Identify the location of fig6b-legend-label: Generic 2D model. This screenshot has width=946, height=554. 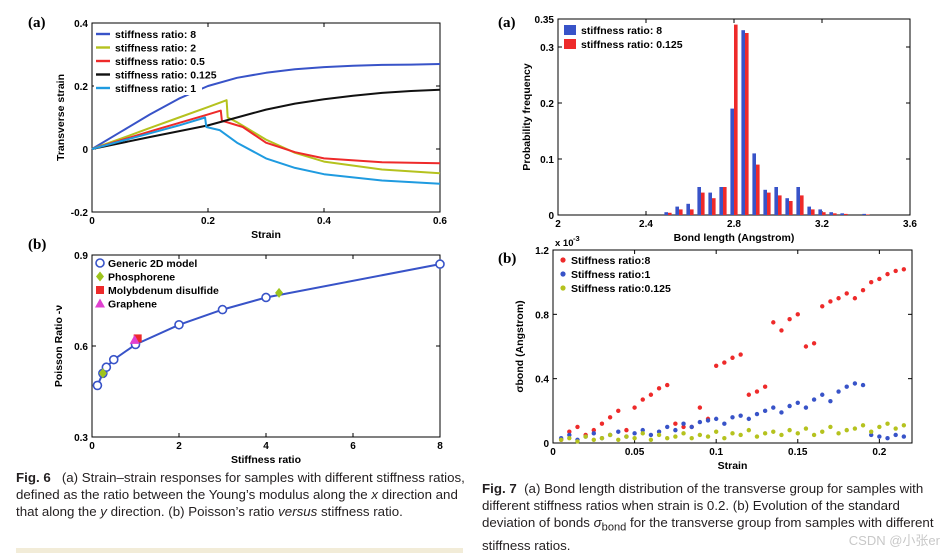
(152, 264).